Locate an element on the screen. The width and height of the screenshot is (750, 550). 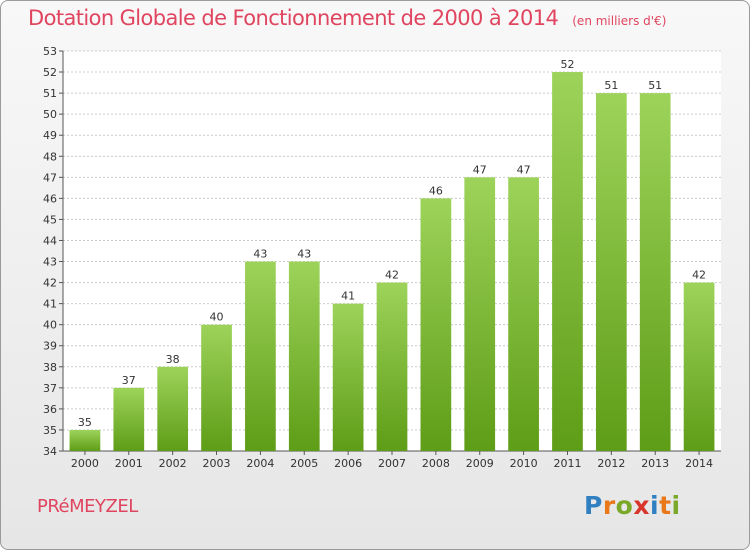
chart-subtitle: (en milliers d'€) is located at coordinates (619, 21).